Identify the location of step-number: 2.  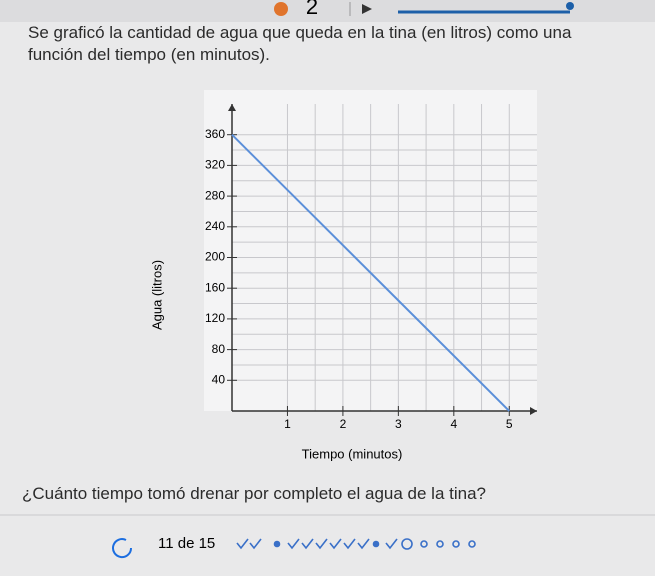
(312, 9).